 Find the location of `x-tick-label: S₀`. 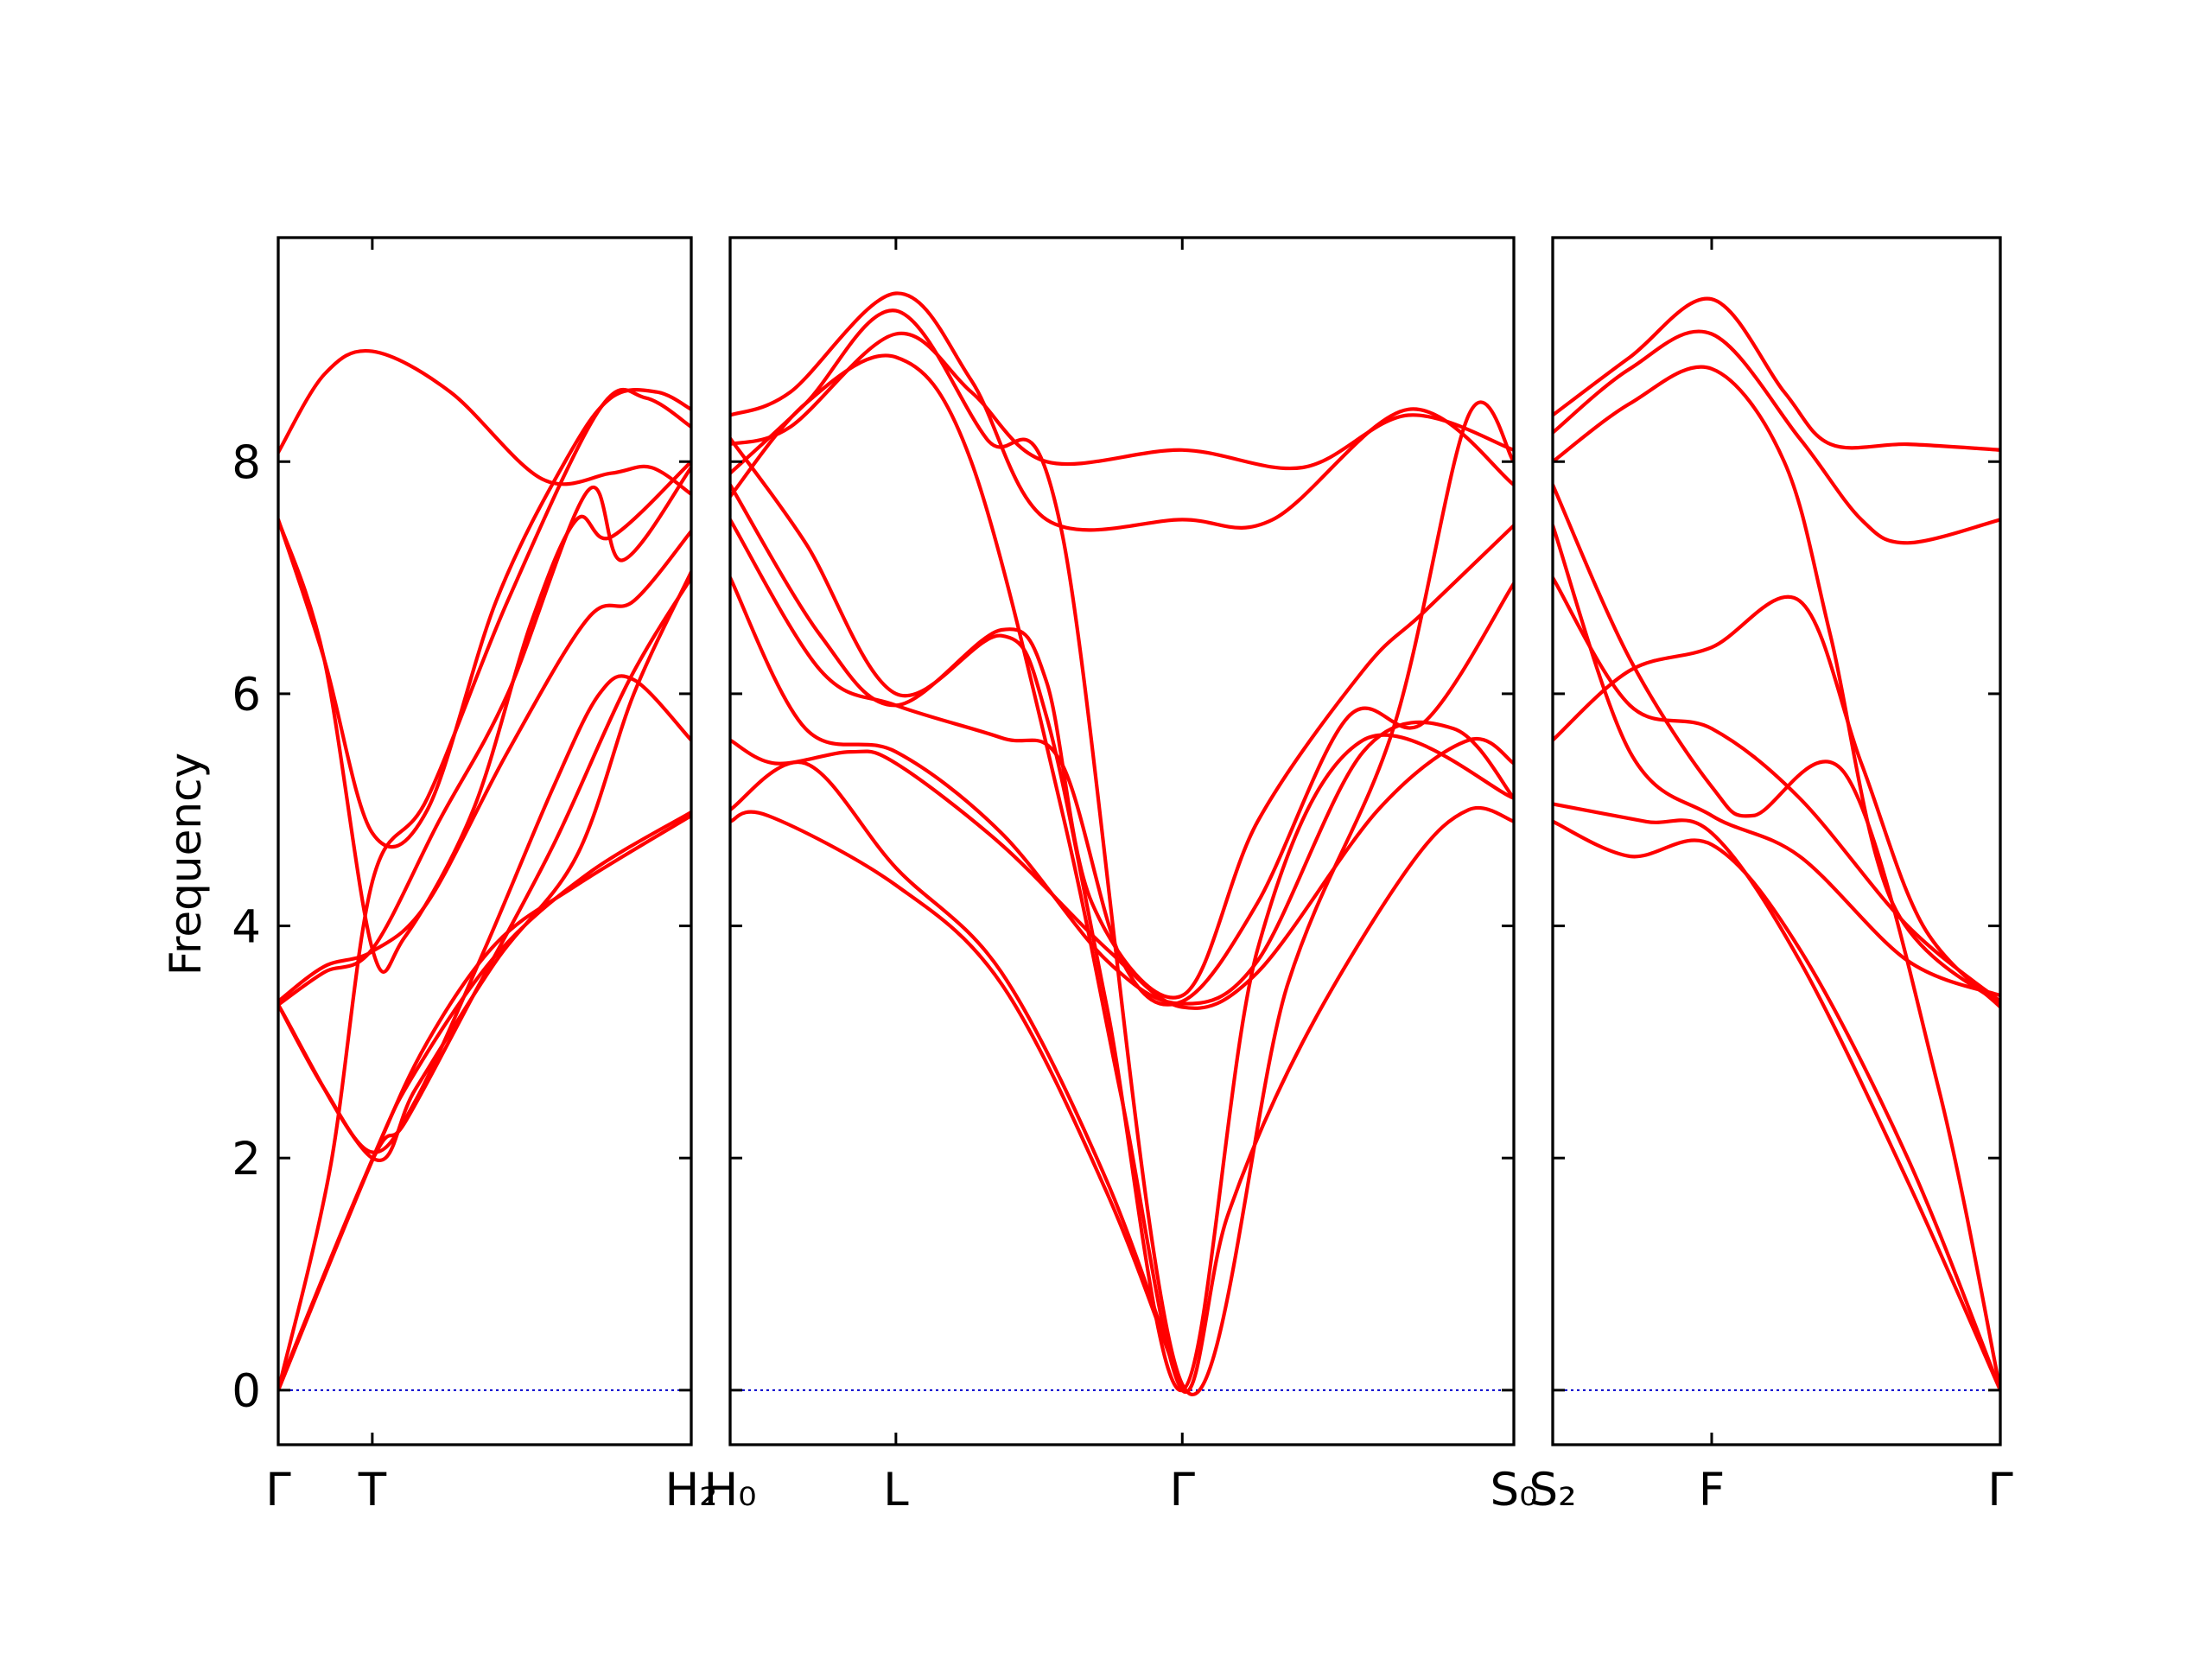

x-tick-label: S₀ is located at coordinates (1514, 1490).